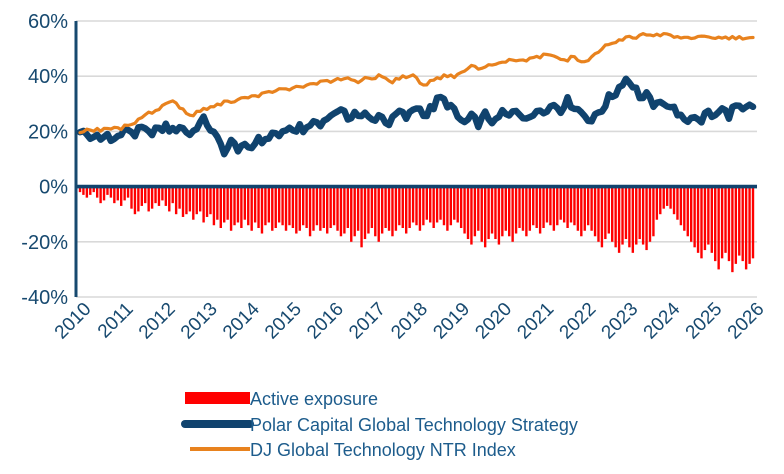 The height and width of the screenshot is (474, 784). What do you see at coordinates (44, 160) in the screenshot?
I see `y-axis-tick-labels: 60% 40% 20% 0% -20% -40%` at bounding box center [44, 160].